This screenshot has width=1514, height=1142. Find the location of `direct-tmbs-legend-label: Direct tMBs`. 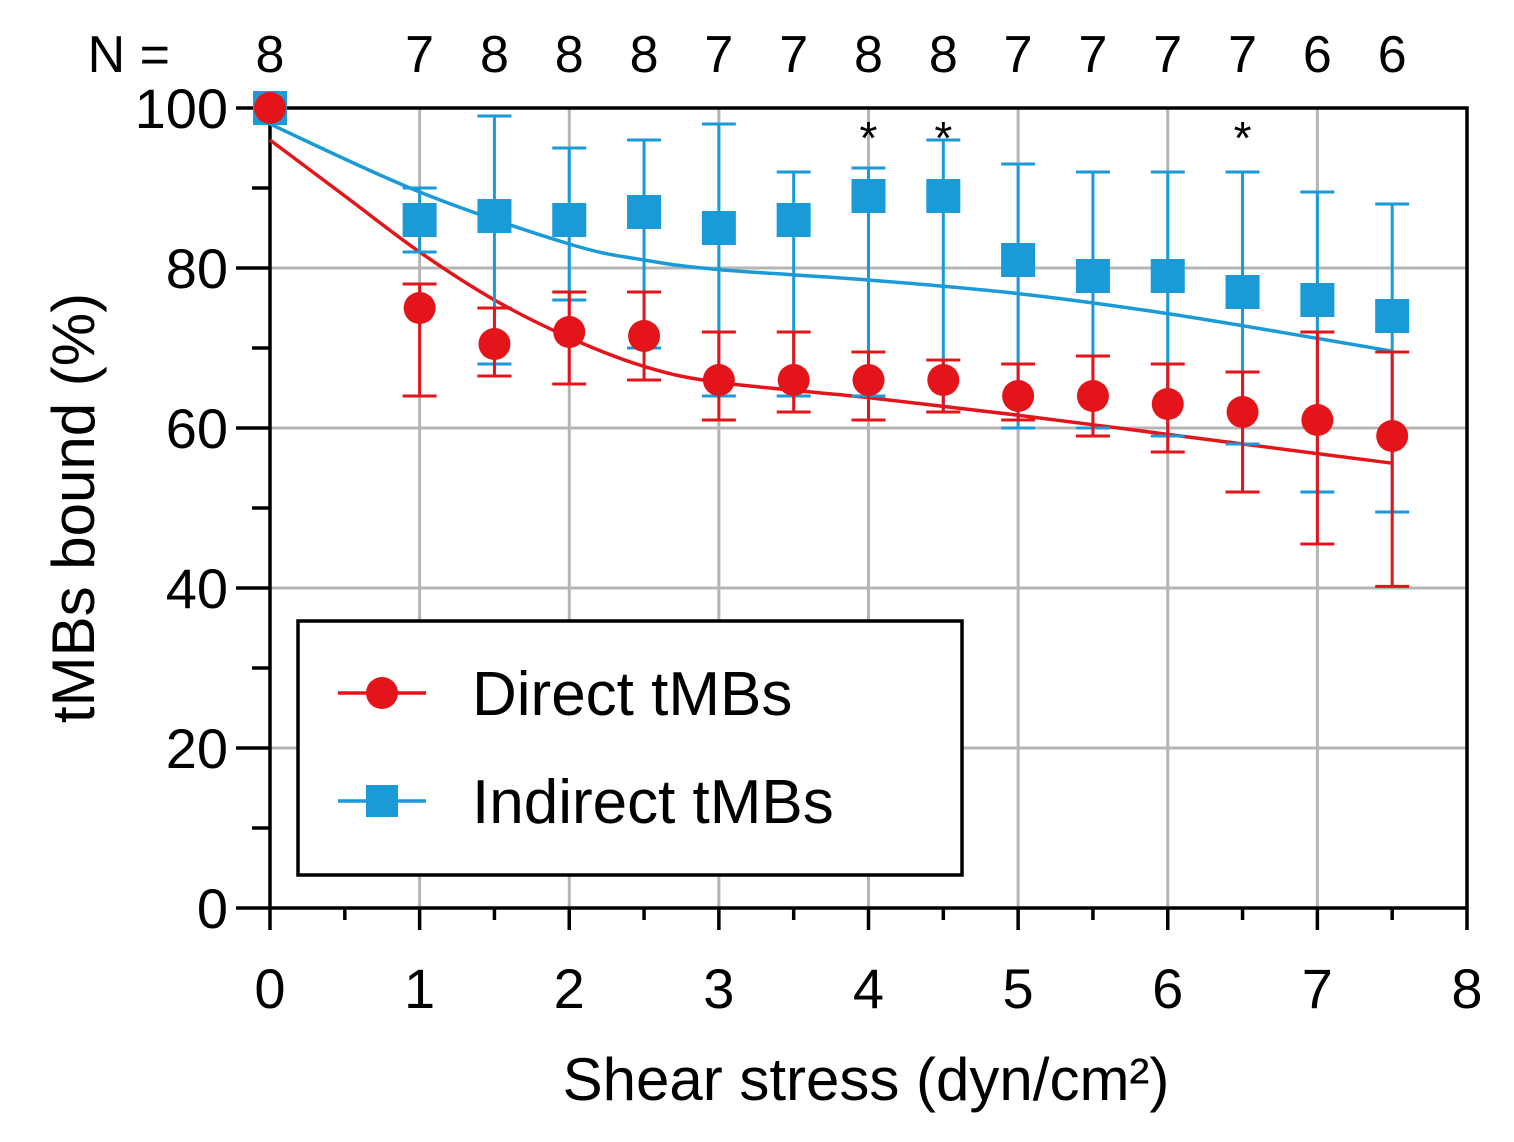

direct-tmbs-legend-label: Direct tMBs is located at coordinates (632, 694).